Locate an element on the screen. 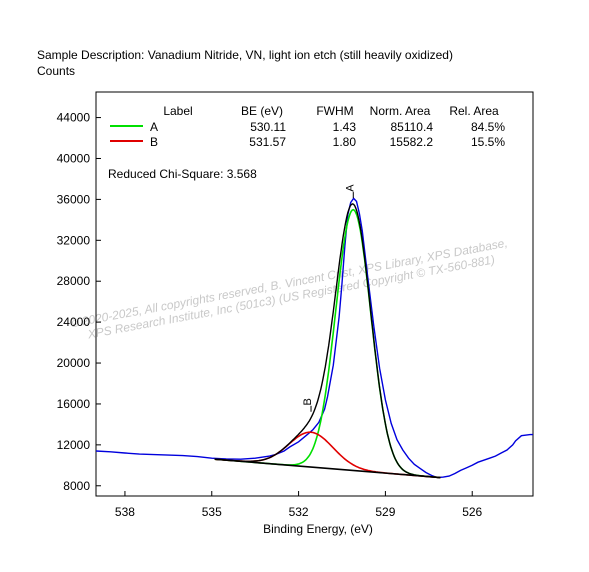 The height and width of the screenshot is (572, 589). table-header-be: BE (eV) is located at coordinates (262, 111).